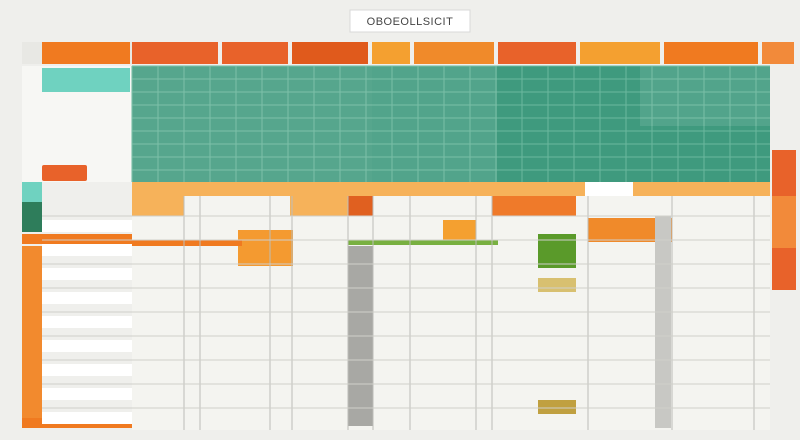 Image resolution: width=800 pixels, height=440 pixels. Describe the element at coordinates (423, 242) in the screenshot. I see `green-rule` at that location.